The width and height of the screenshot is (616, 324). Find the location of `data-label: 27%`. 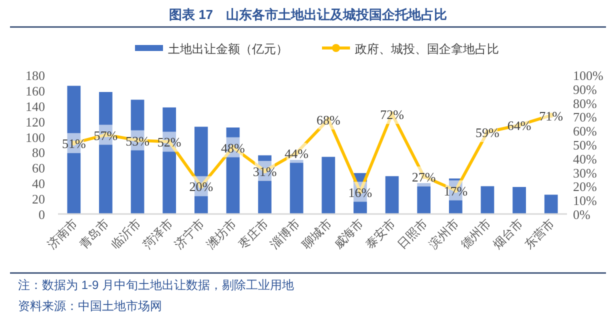

data-label: 27% is located at coordinates (424, 176).